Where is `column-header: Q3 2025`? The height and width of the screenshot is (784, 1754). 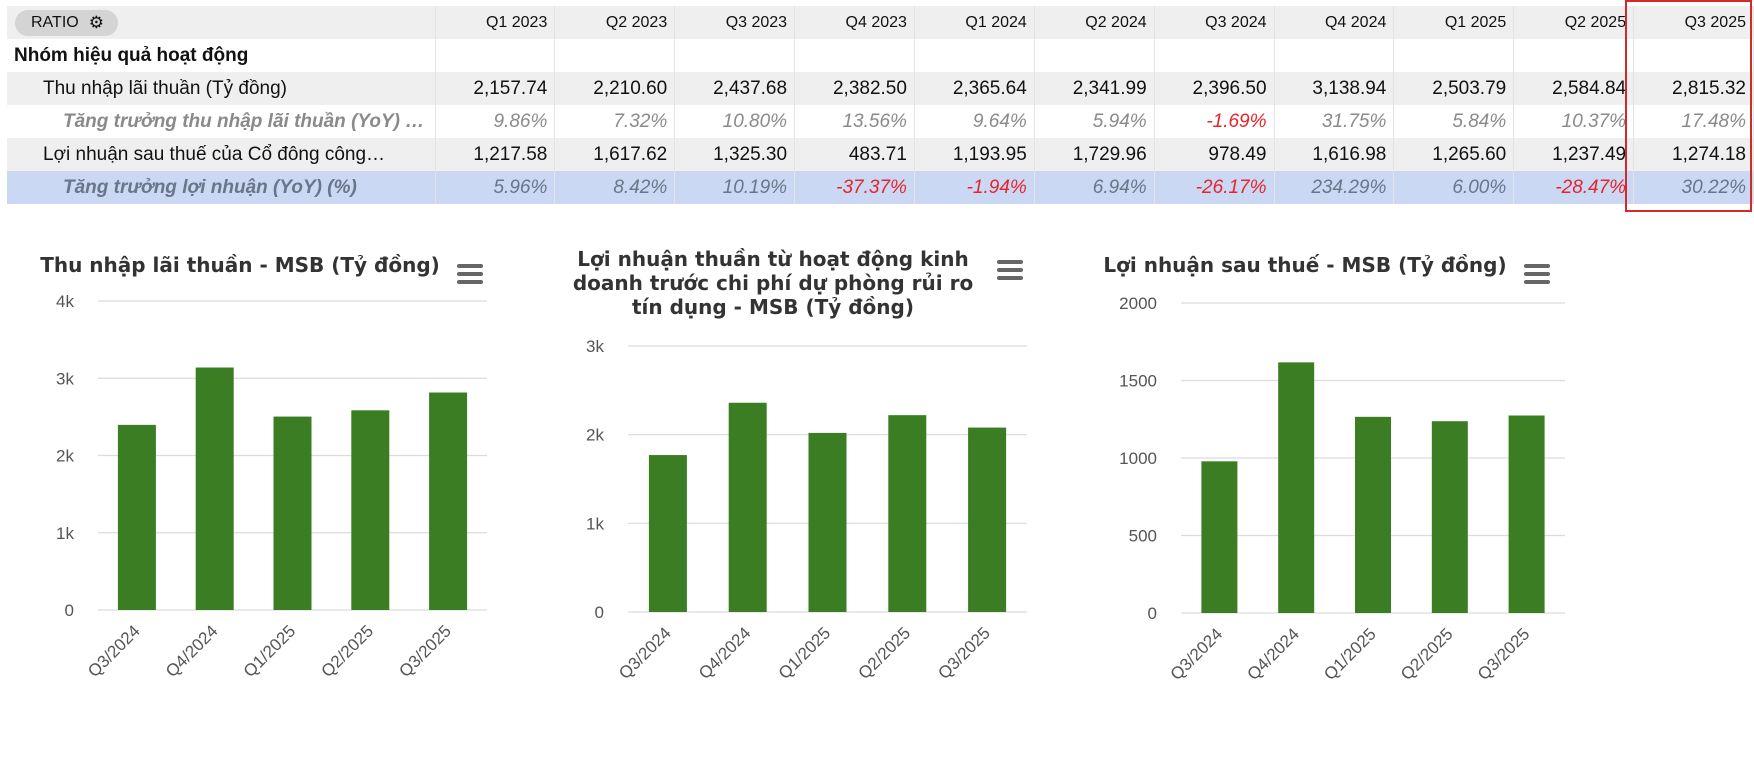
column-header: Q3 2025 is located at coordinates (1693, 22).